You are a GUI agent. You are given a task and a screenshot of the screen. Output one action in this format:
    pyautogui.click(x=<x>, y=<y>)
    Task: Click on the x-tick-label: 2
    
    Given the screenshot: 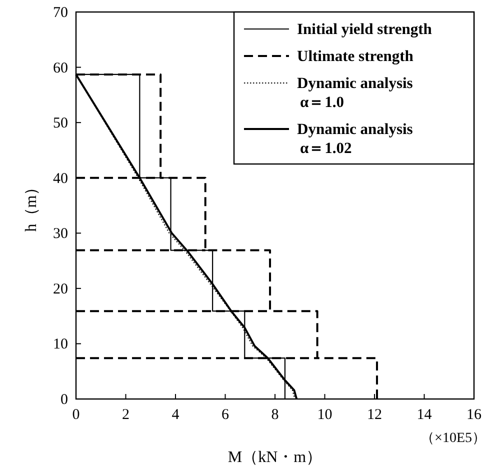 What is the action you would take?
    pyautogui.click(x=126, y=415)
    